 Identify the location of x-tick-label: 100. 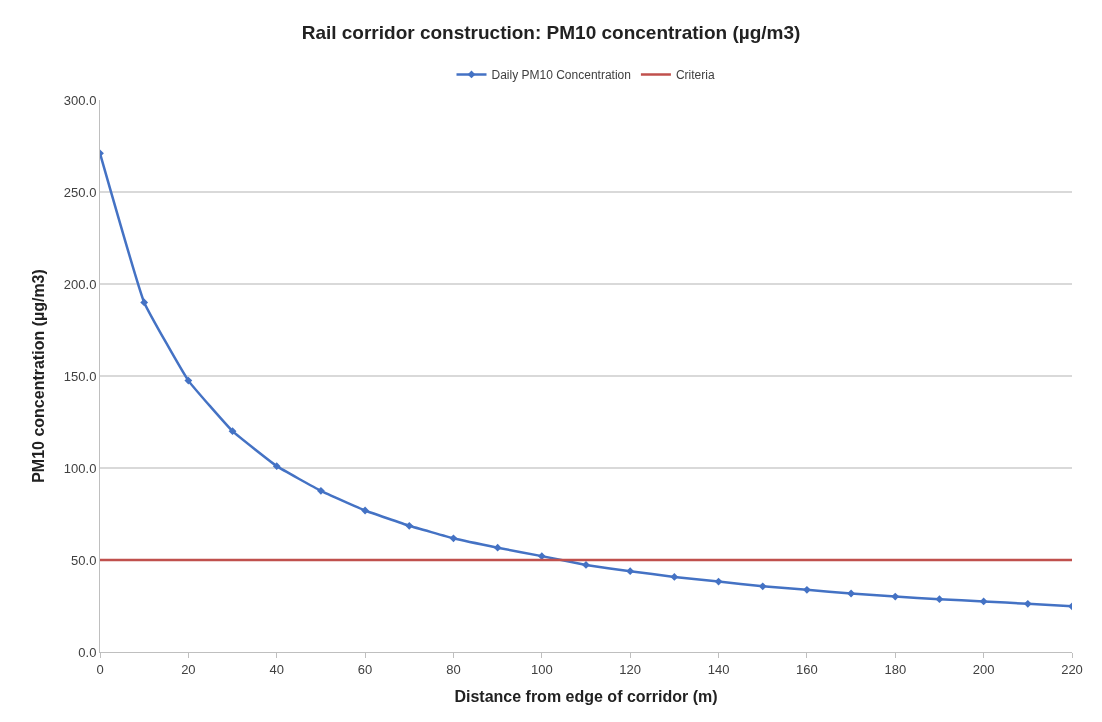
(541, 669).